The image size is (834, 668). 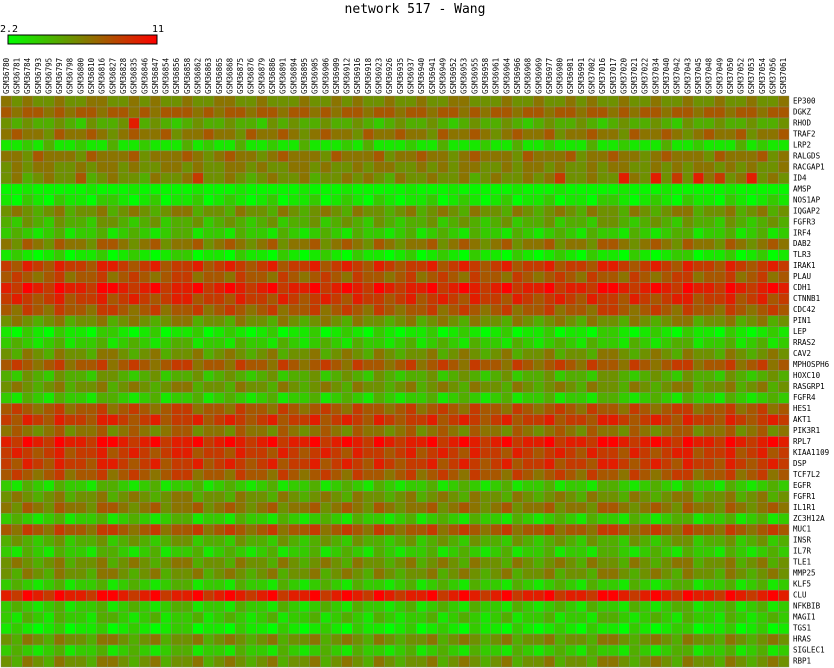 What do you see at coordinates (27, 75) in the screenshot?
I see `column-label: GSM36784` at bounding box center [27, 75].